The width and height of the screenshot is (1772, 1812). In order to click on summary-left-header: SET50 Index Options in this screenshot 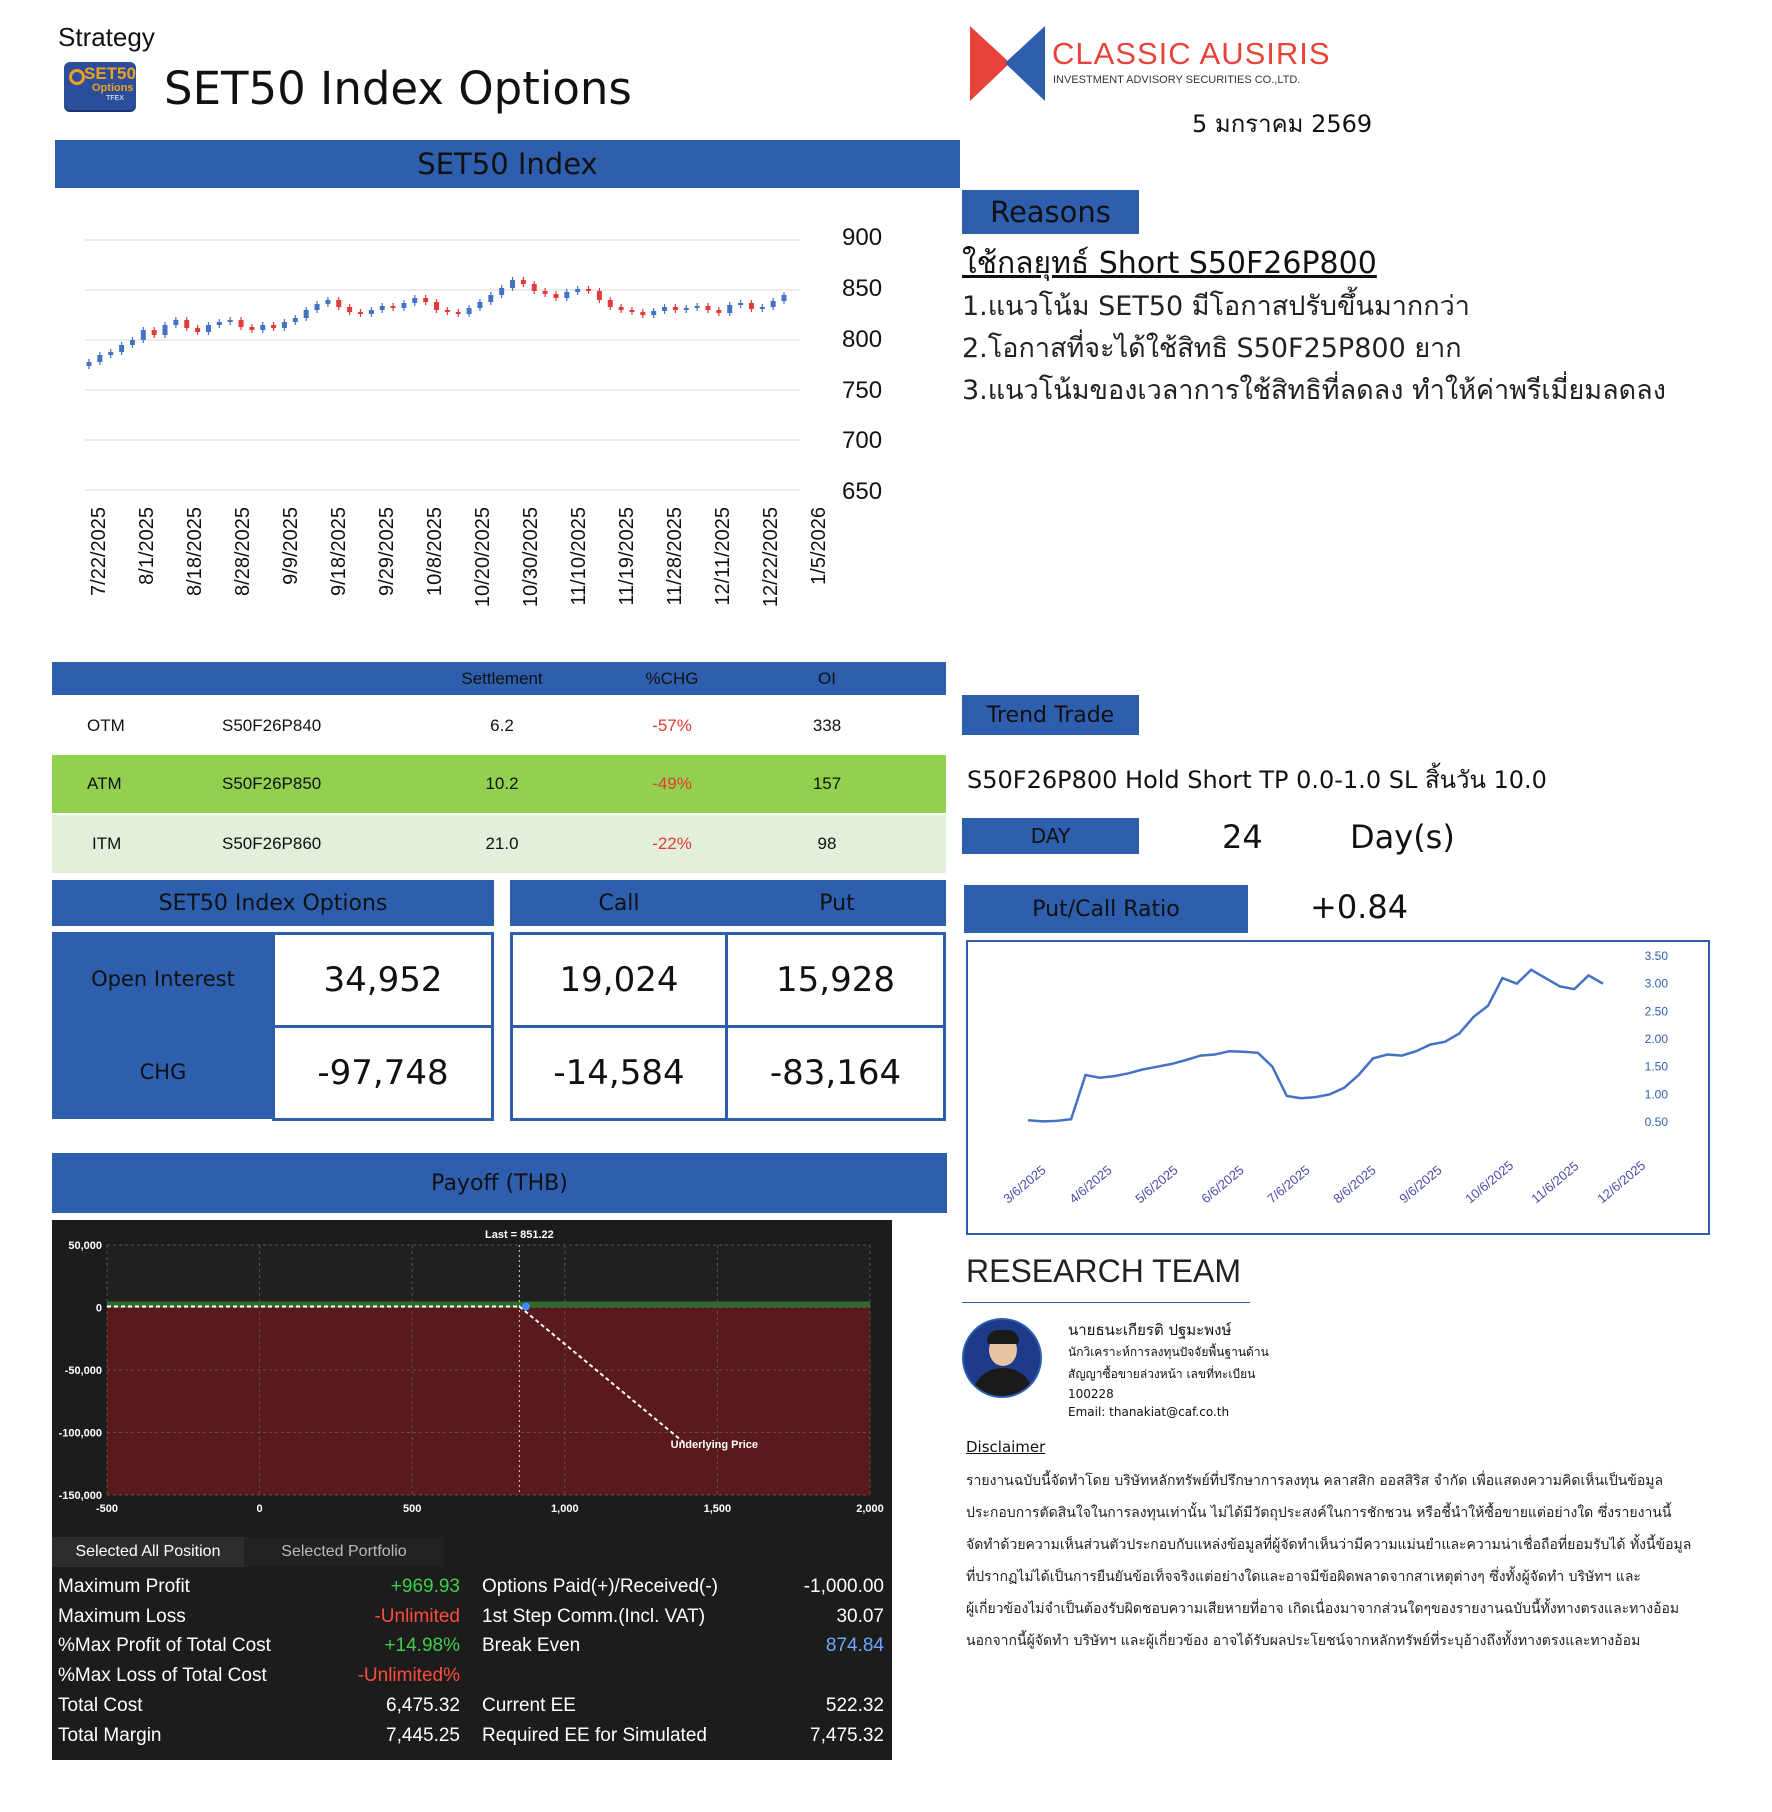, I will do `click(273, 903)`.